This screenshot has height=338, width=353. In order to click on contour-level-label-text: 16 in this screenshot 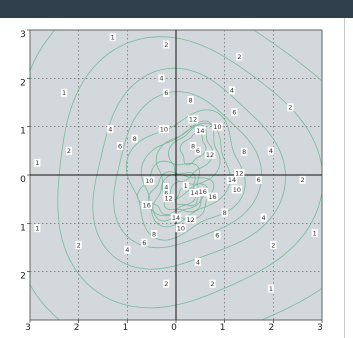, I will do `click(147, 205)`.